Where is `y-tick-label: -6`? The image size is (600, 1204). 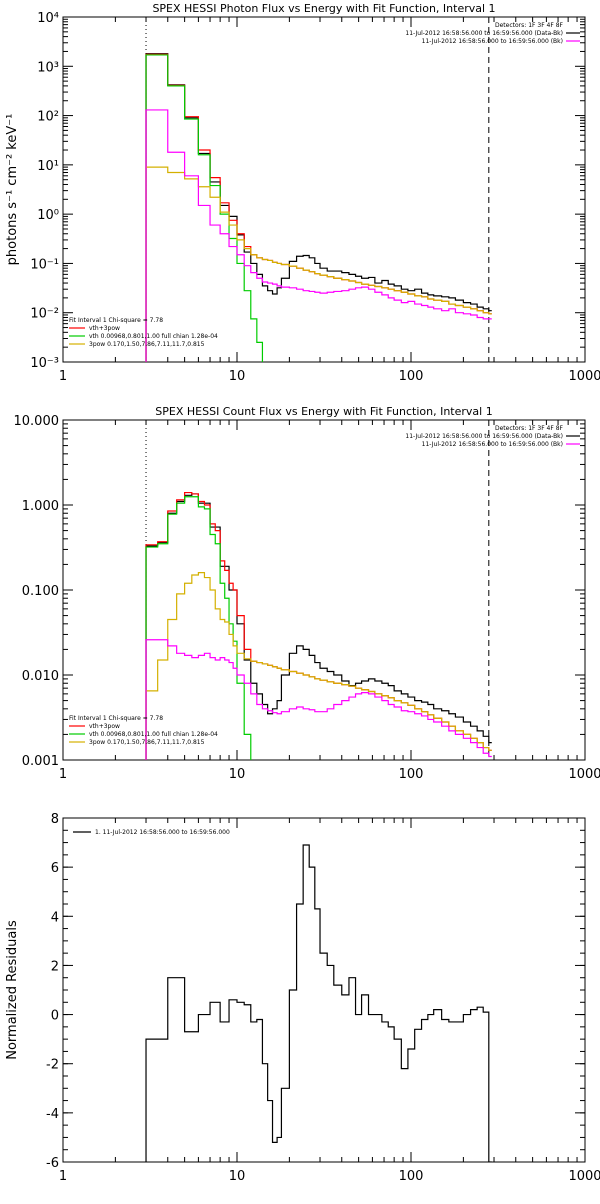 y-tick-label: -6 is located at coordinates (52, 1163).